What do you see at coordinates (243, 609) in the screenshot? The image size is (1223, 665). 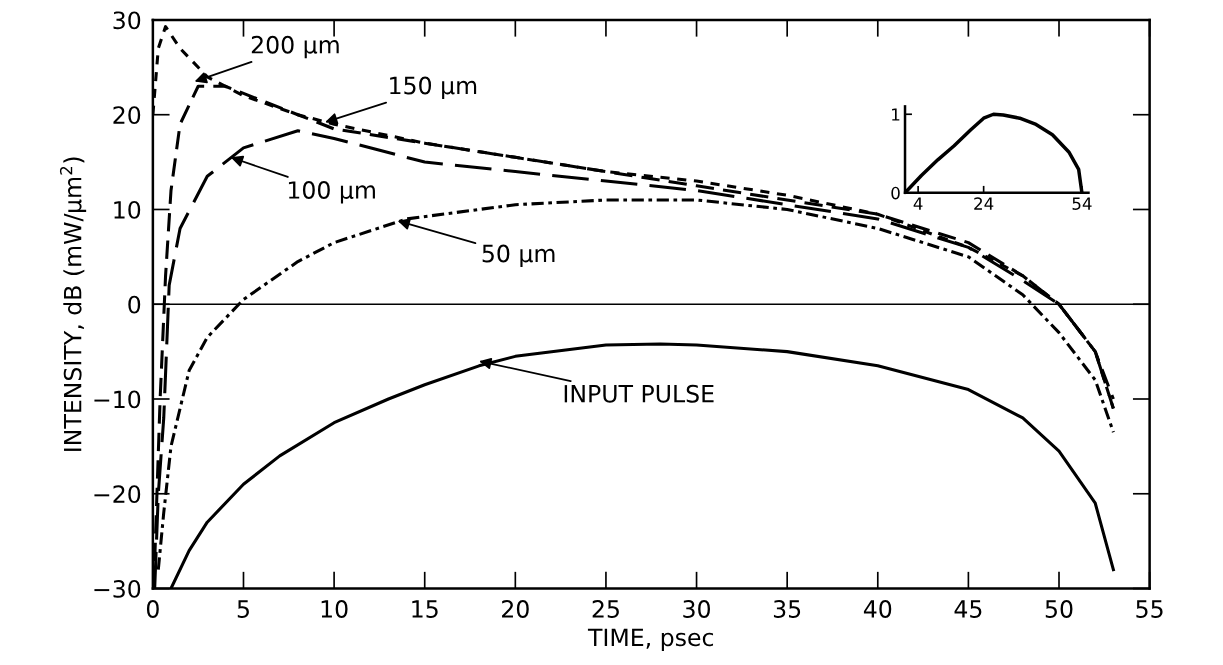 I see `x-tick-label: 5` at bounding box center [243, 609].